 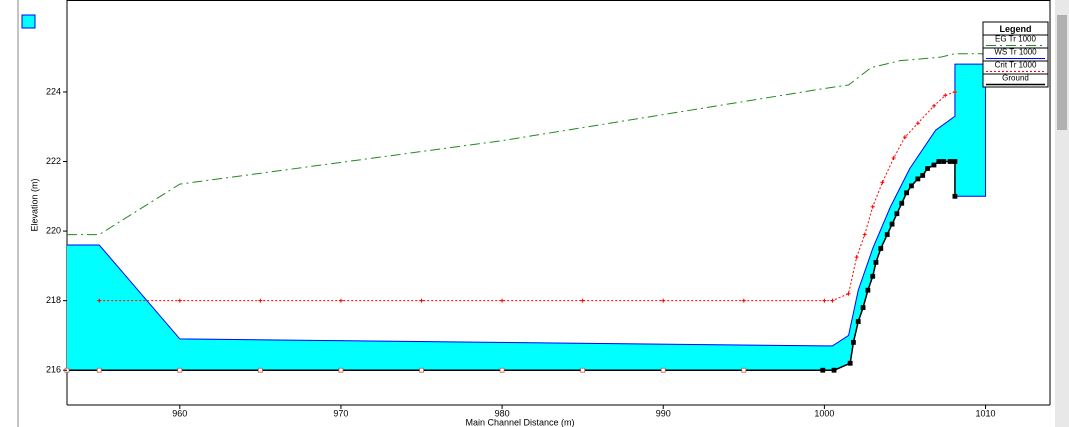 What do you see at coordinates (53, 91) in the screenshot?
I see `y-tick-label: 224` at bounding box center [53, 91].